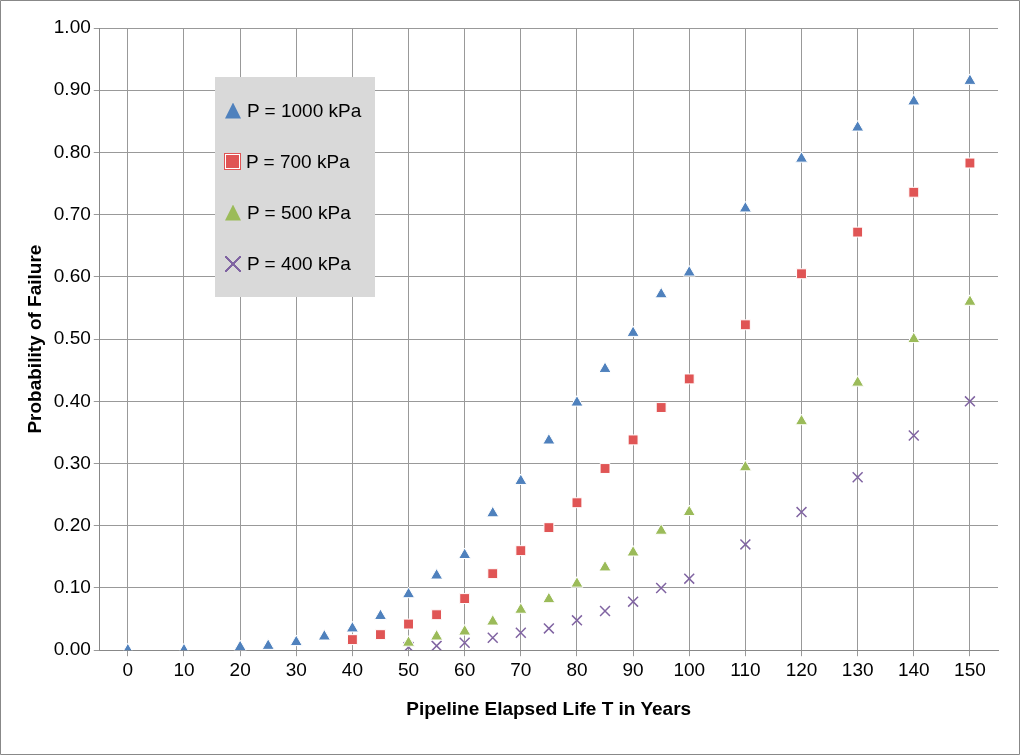 The width and height of the screenshot is (1020, 755). What do you see at coordinates (128, 669) in the screenshot?
I see `x-tick-label: 0` at bounding box center [128, 669].